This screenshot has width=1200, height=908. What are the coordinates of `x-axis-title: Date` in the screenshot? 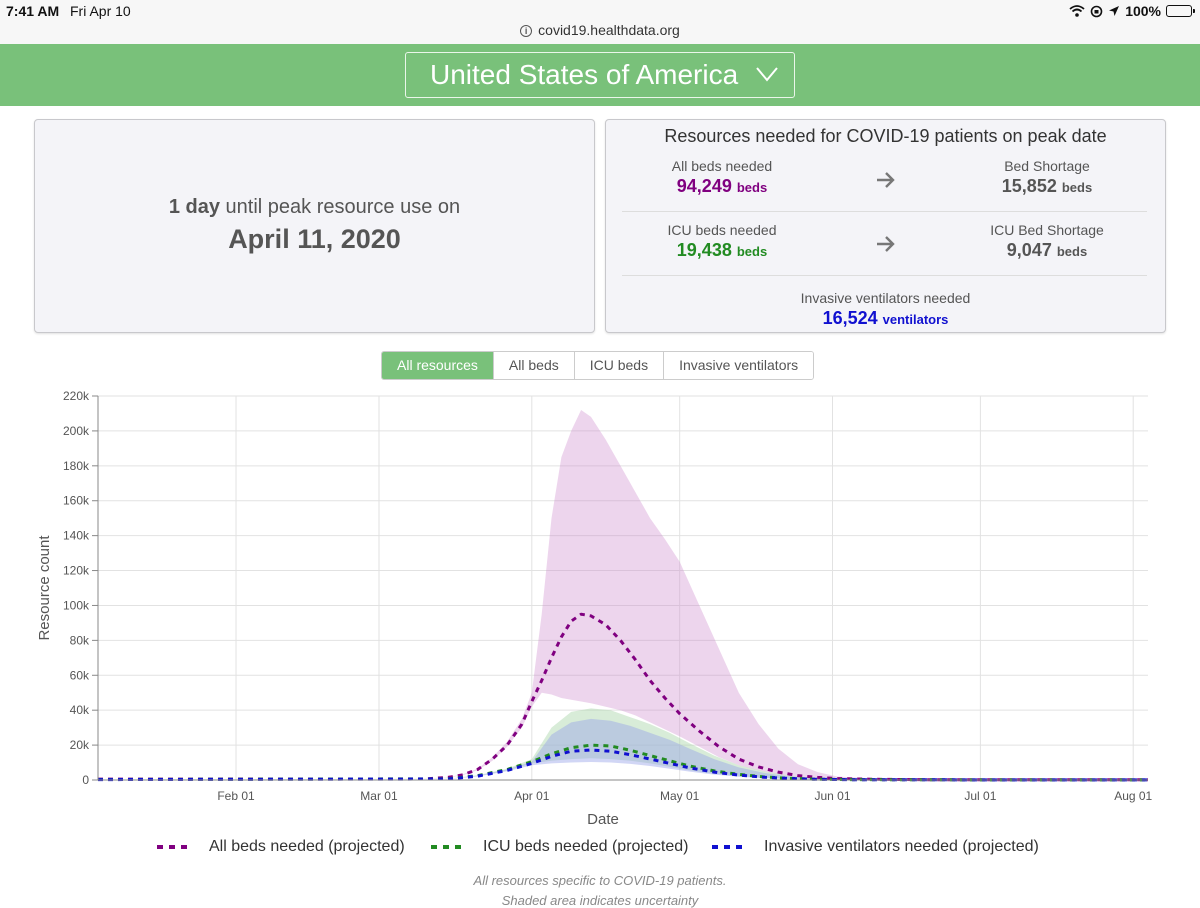 It's located at (603, 819).